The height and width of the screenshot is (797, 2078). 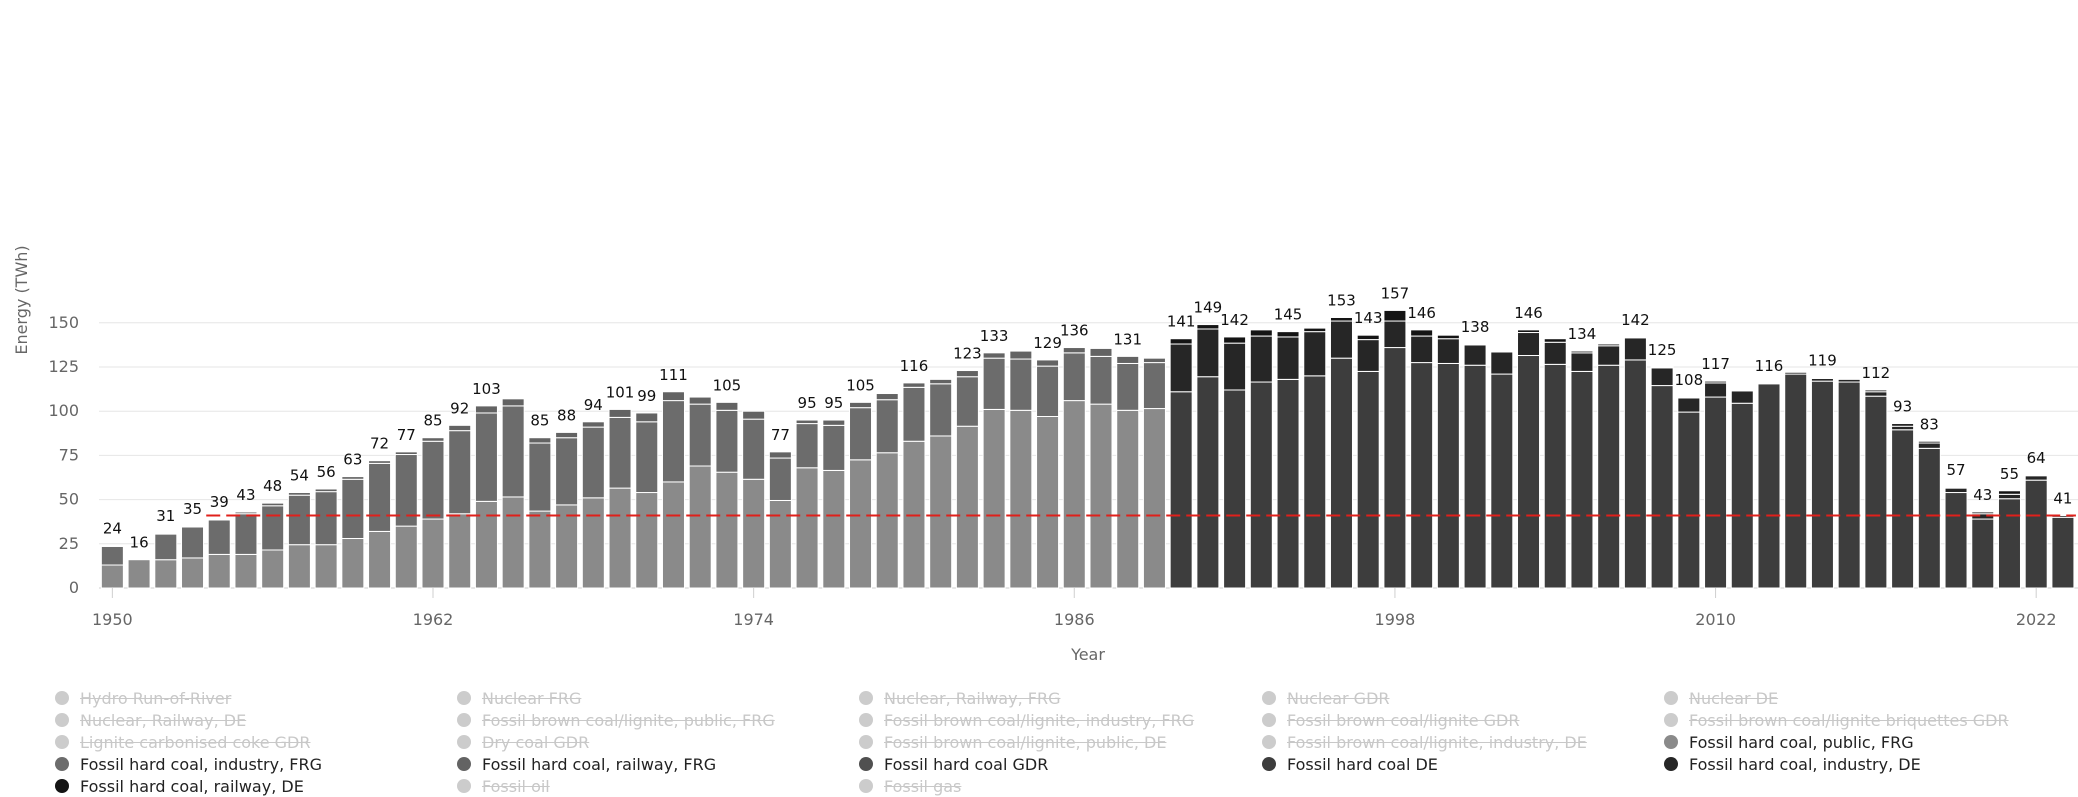 What do you see at coordinates (673, 375) in the screenshot?
I see `total-data-label: 111` at bounding box center [673, 375].